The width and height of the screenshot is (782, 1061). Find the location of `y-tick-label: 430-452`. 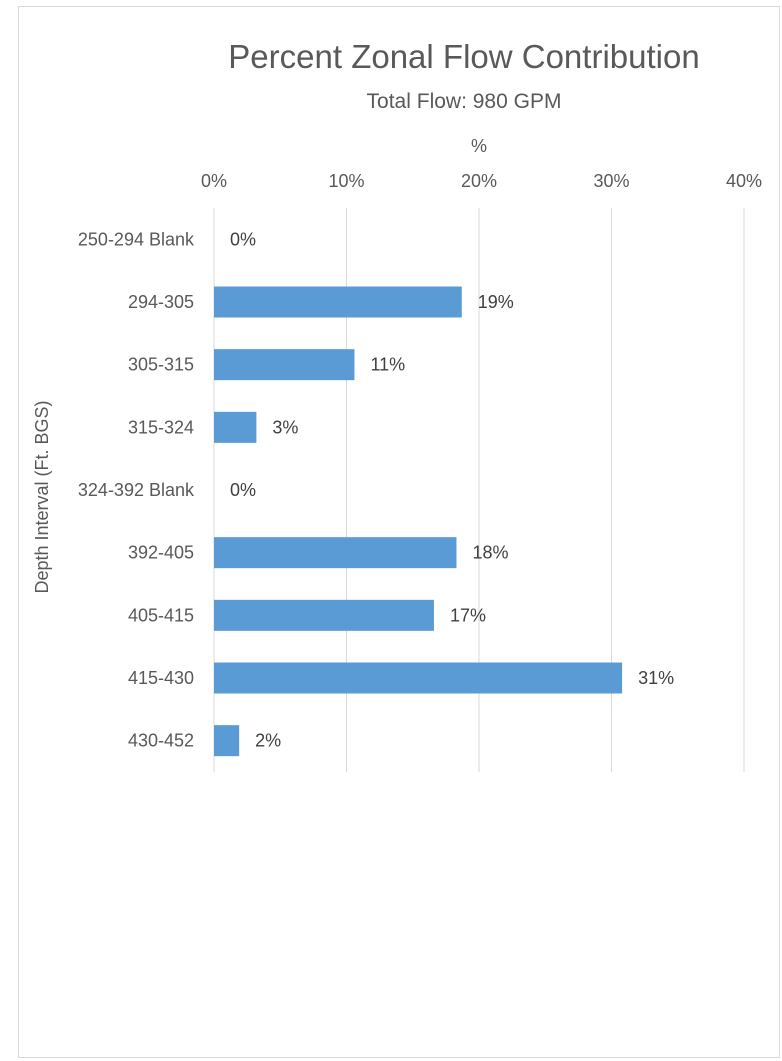

y-tick-label: 430-452 is located at coordinates (161, 741).